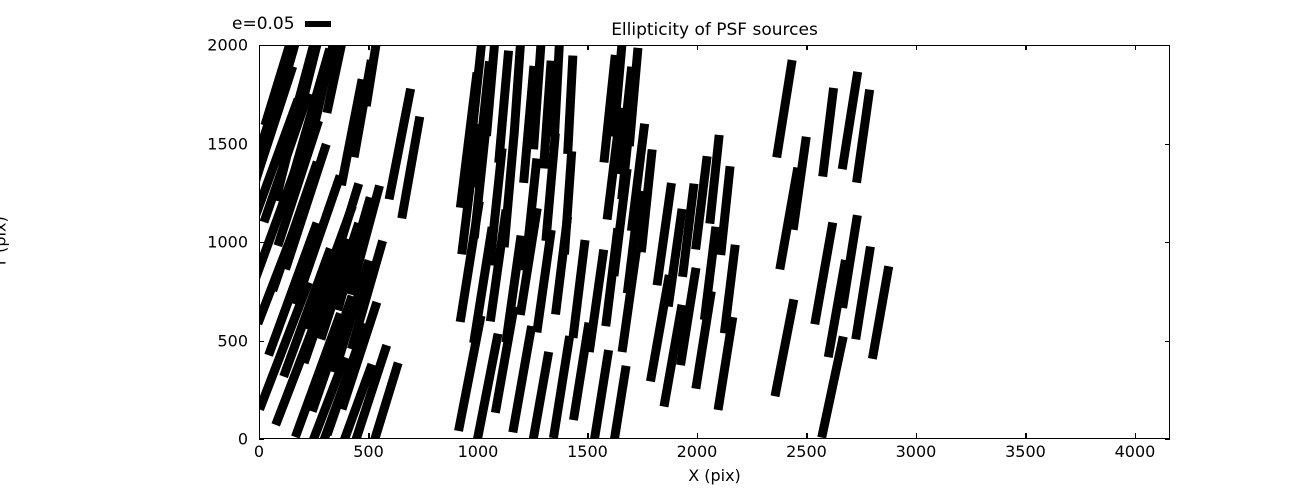  What do you see at coordinates (1025, 451) in the screenshot?
I see `x-tick-label: 3500` at bounding box center [1025, 451].